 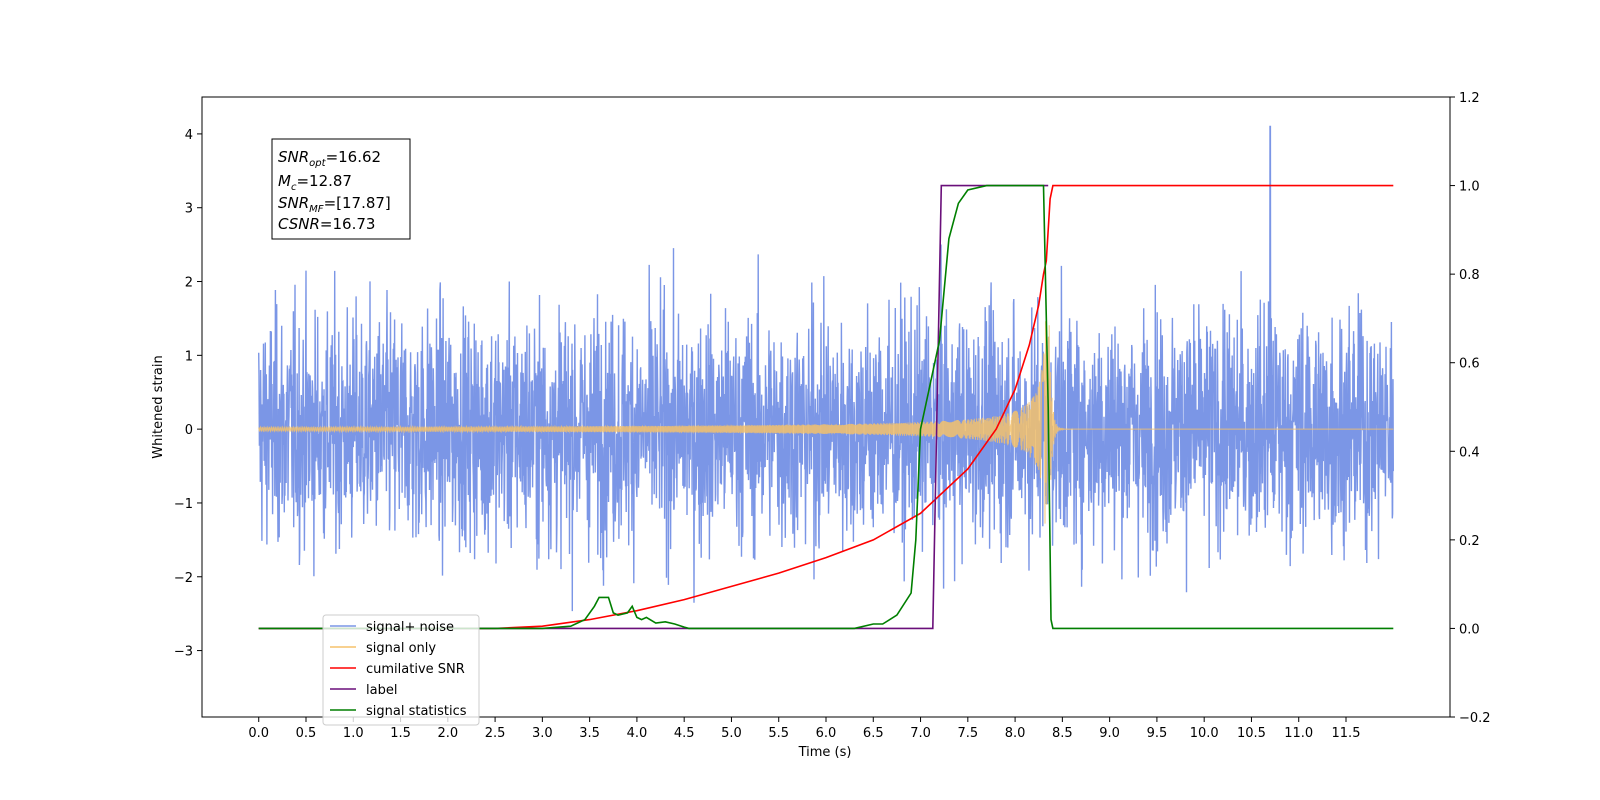 What do you see at coordinates (1251, 733) in the screenshot?
I see `x-tick-label: 10.5` at bounding box center [1251, 733].